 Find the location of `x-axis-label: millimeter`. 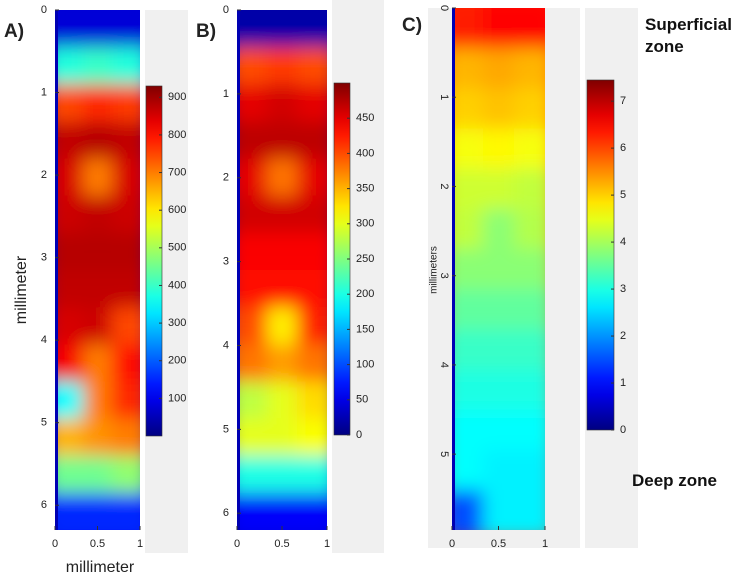

x-axis-label: millimeter is located at coordinates (100, 567).